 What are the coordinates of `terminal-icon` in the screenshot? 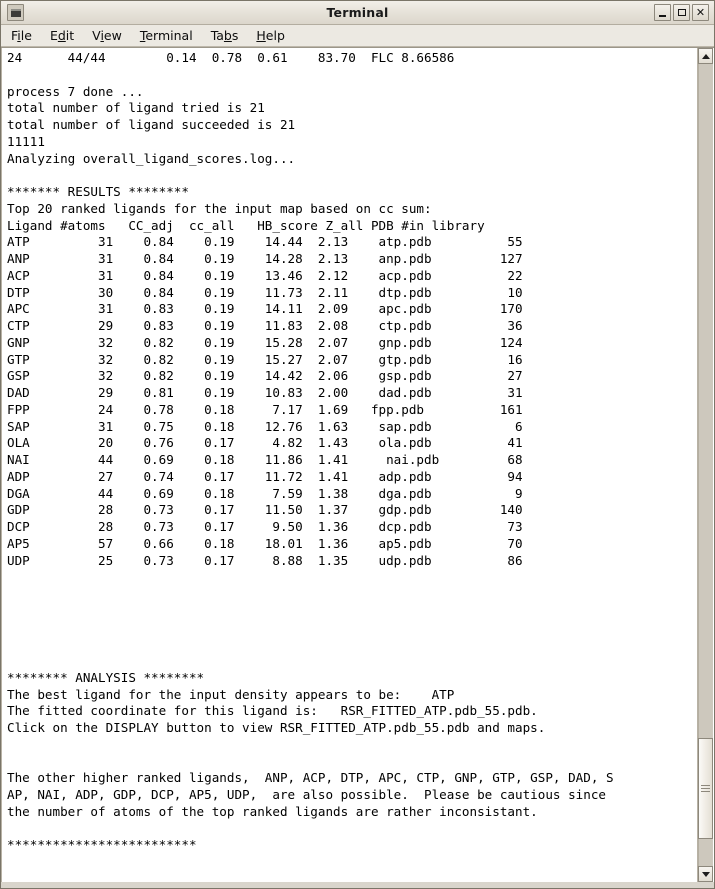 It's located at (15, 12).